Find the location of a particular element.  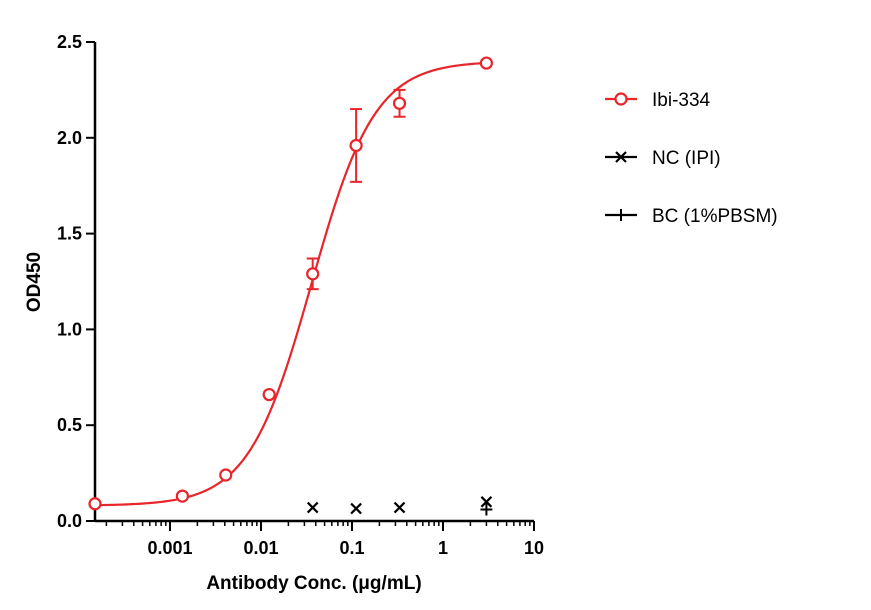

y-tick-label: 1.0 is located at coordinates (69, 329).